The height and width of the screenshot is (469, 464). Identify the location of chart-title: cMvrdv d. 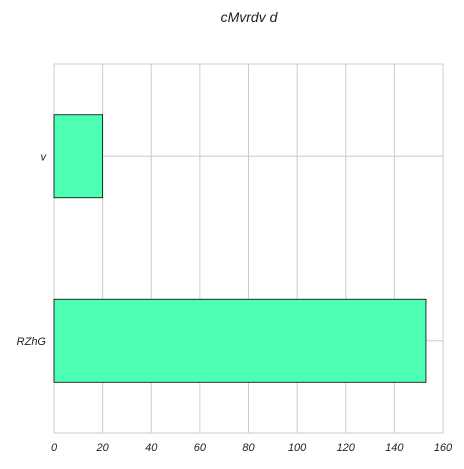
(250, 17).